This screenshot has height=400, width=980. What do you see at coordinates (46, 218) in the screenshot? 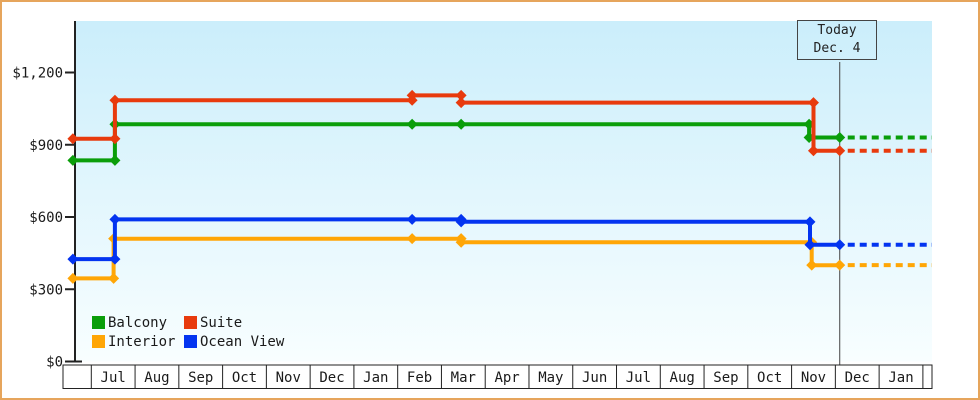
I see `y-axis-label: $600` at bounding box center [46, 218].